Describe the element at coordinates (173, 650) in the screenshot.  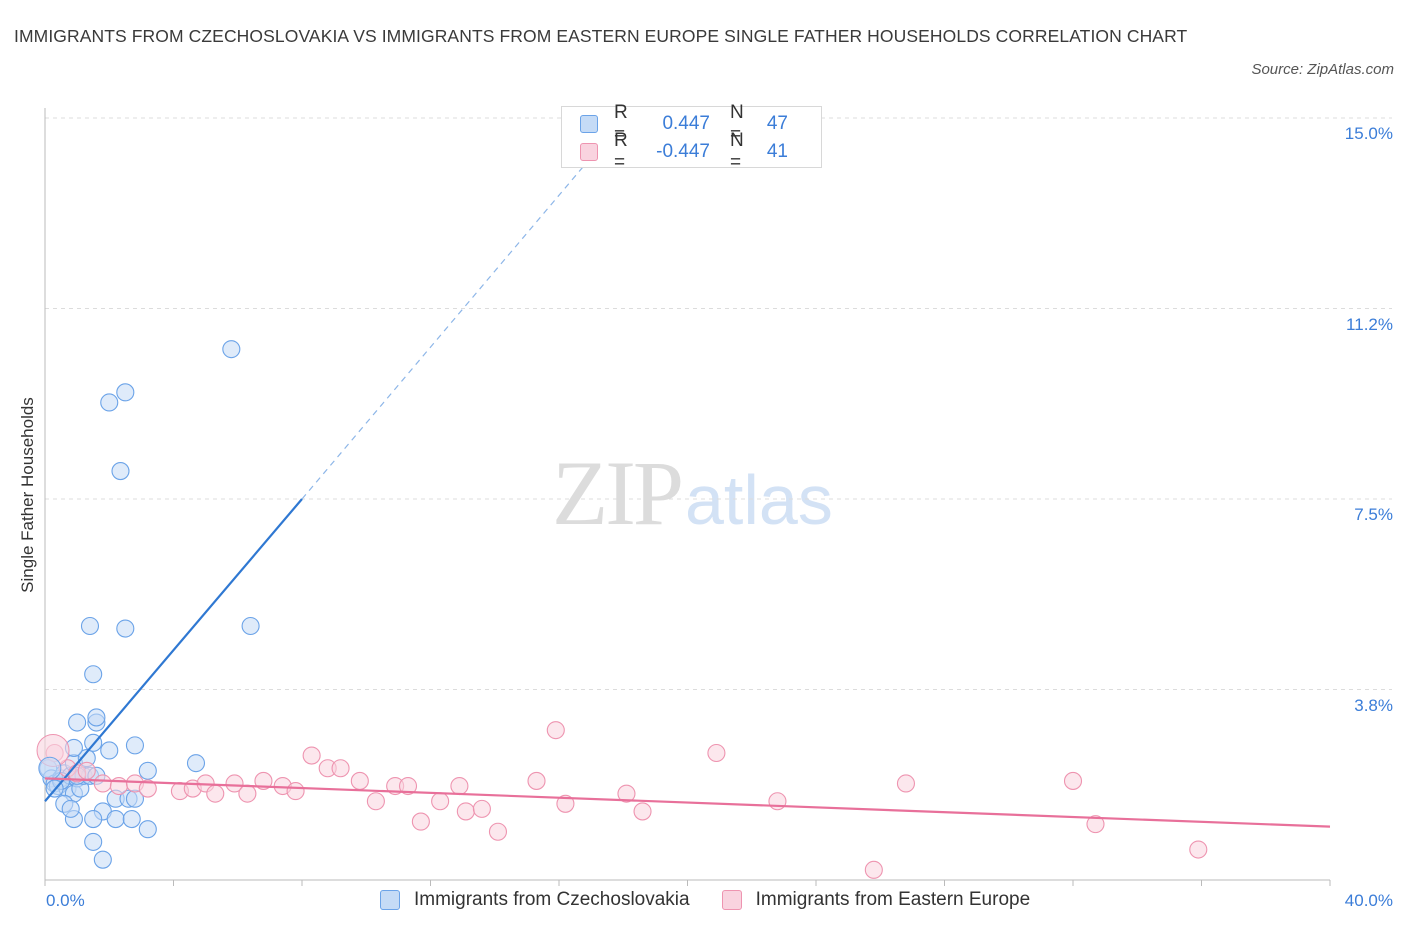
I see `trend-line-czechoslovakia` at that location.